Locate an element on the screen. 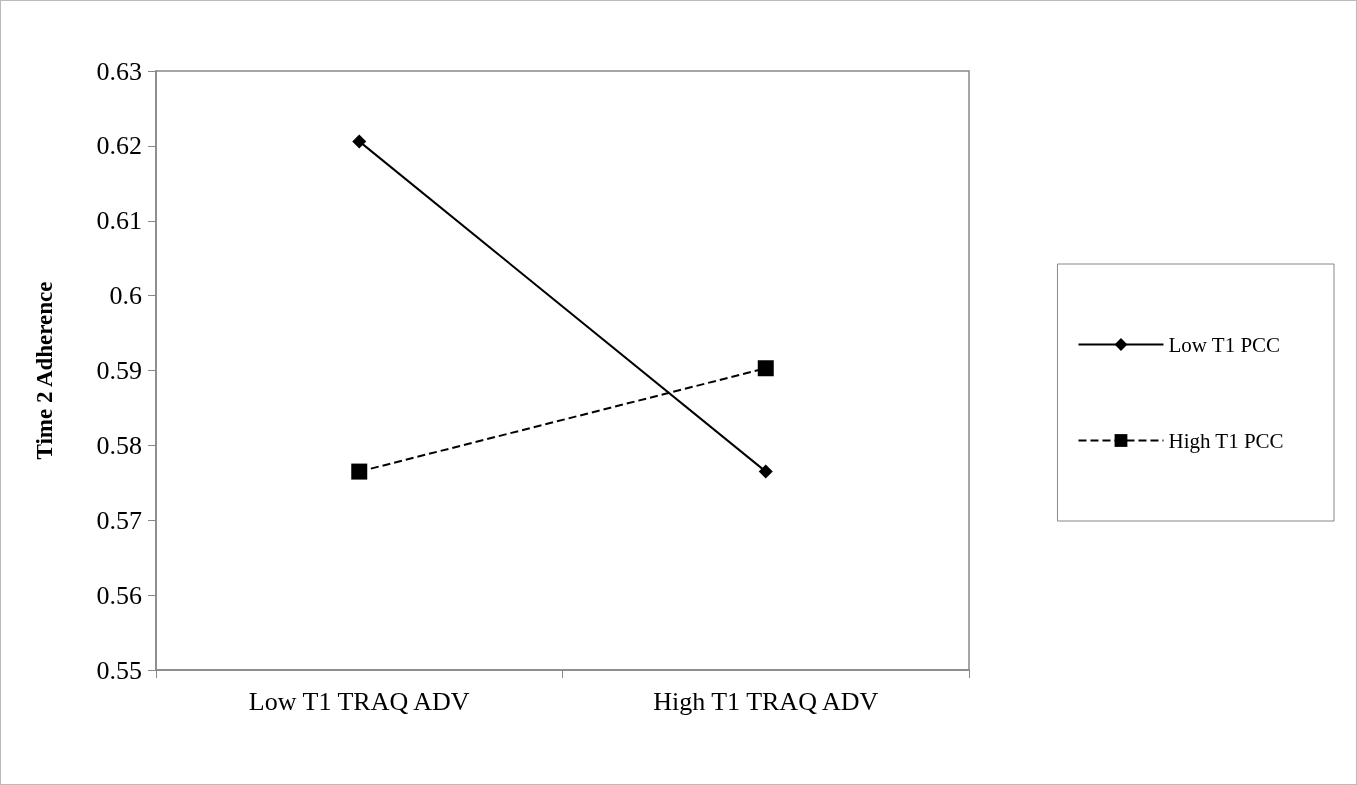  y-axis-title: Time 2 Adherence is located at coordinates (44, 370).